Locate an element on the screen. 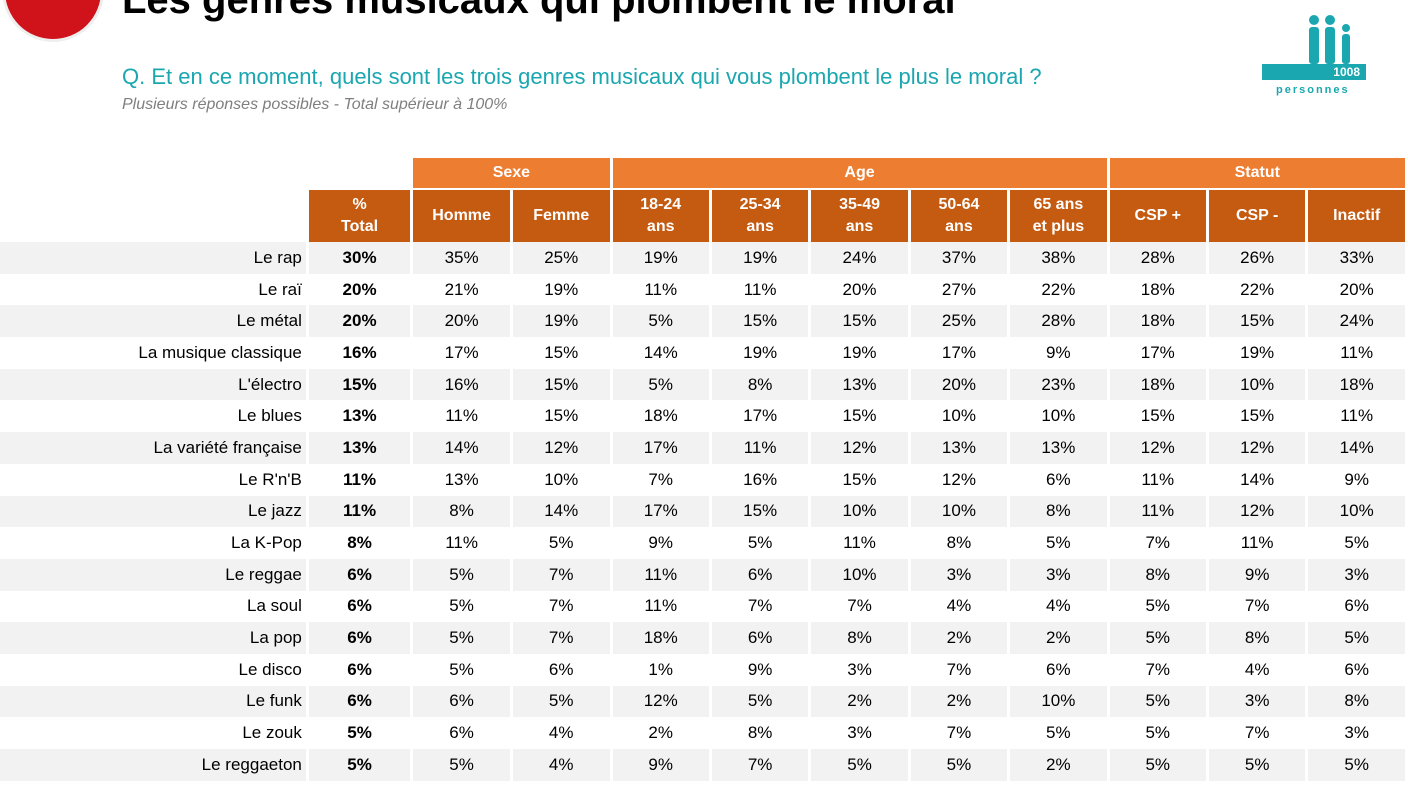  table-row: Le zouk 5% 6% 4% 2% 8% 3% 7% 5% 5% 7% 3% is located at coordinates (702, 733).